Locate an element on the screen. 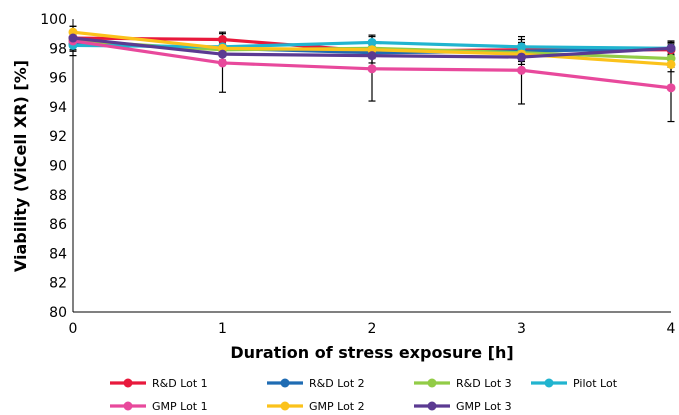 The image size is (679, 415). y-tick-label: 86 is located at coordinates (58, 225).